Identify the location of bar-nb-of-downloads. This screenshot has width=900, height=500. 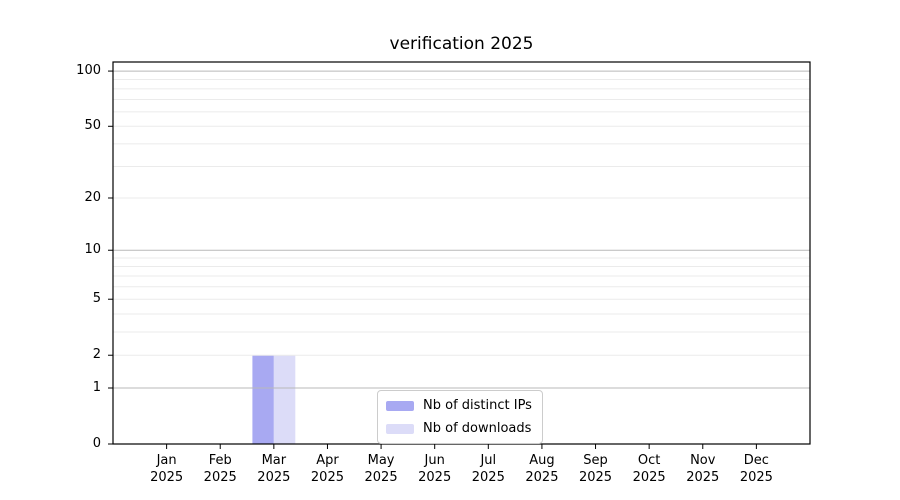
(284, 399).